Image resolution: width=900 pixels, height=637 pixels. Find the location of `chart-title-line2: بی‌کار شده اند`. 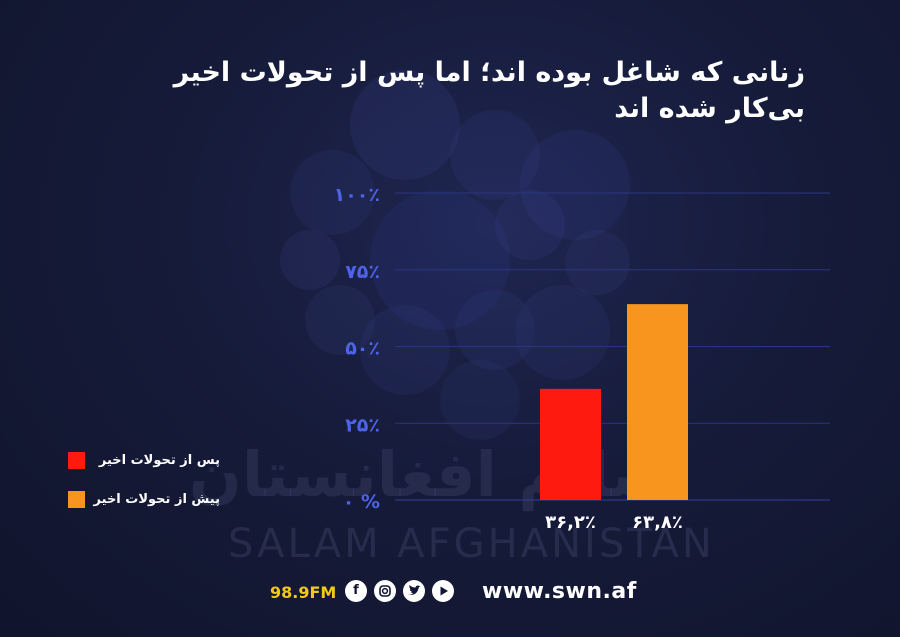

chart-title-line2: بی‌کار شده اند is located at coordinates (709, 108).